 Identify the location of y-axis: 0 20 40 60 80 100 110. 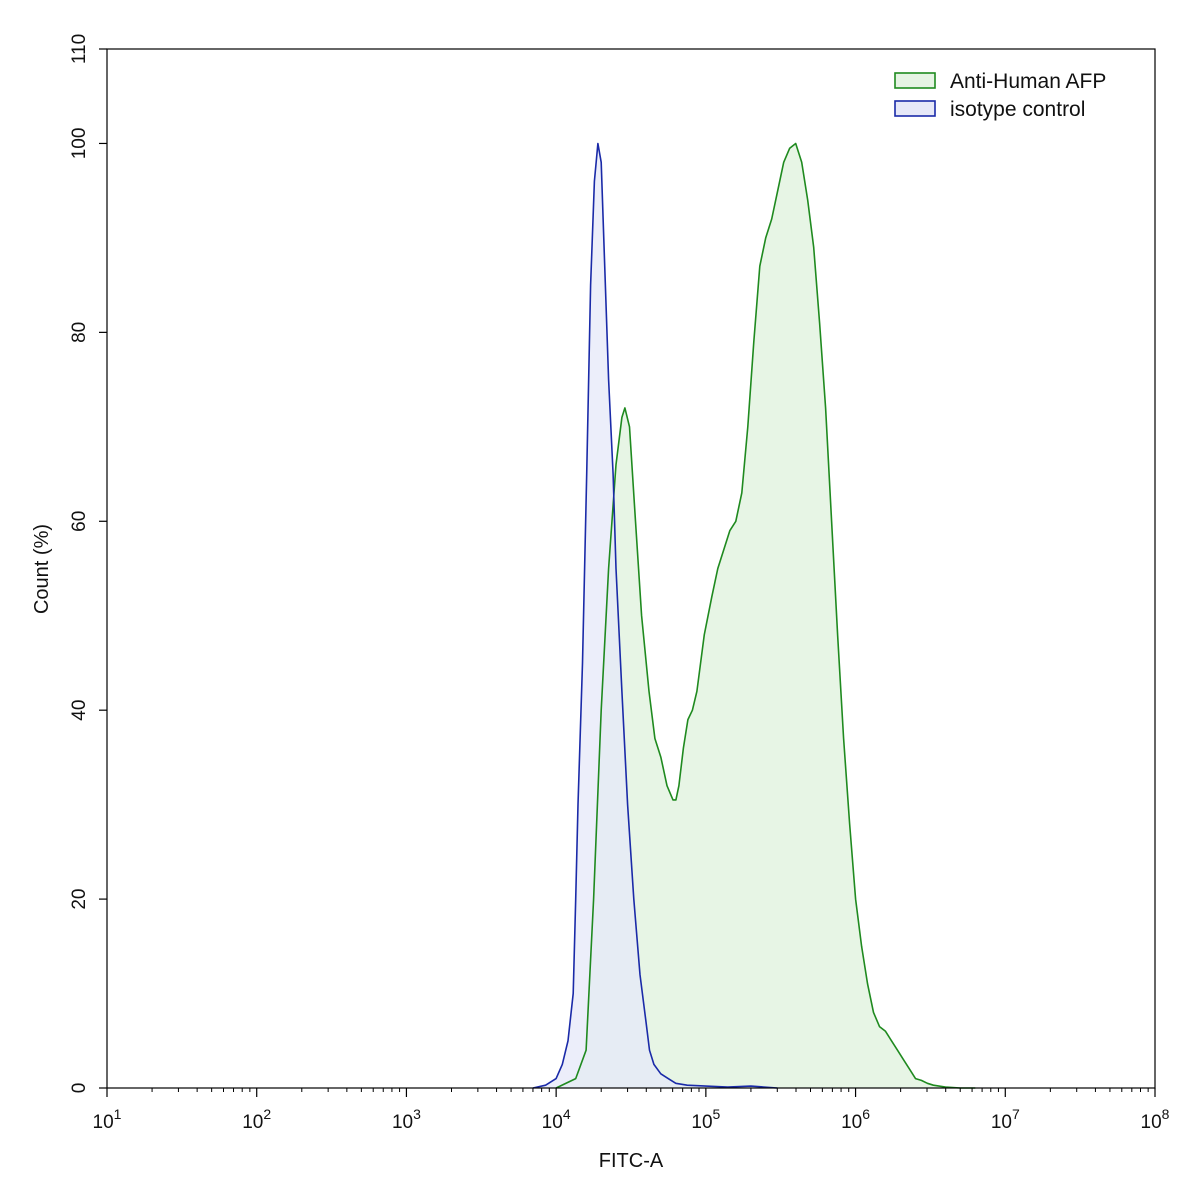
(88, 563).